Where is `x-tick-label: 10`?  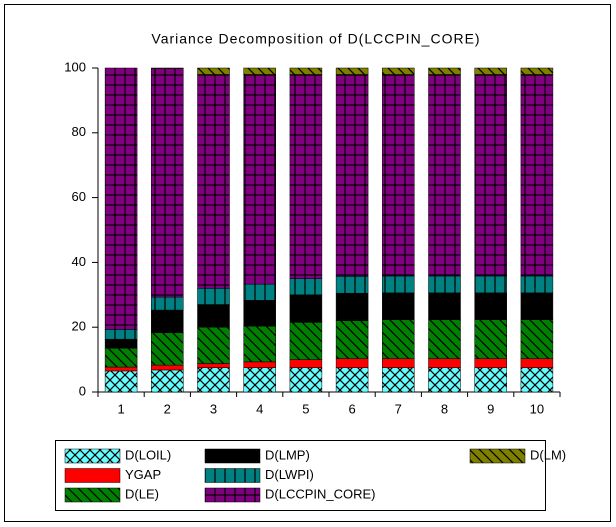
x-tick-label: 10 is located at coordinates (537, 408).